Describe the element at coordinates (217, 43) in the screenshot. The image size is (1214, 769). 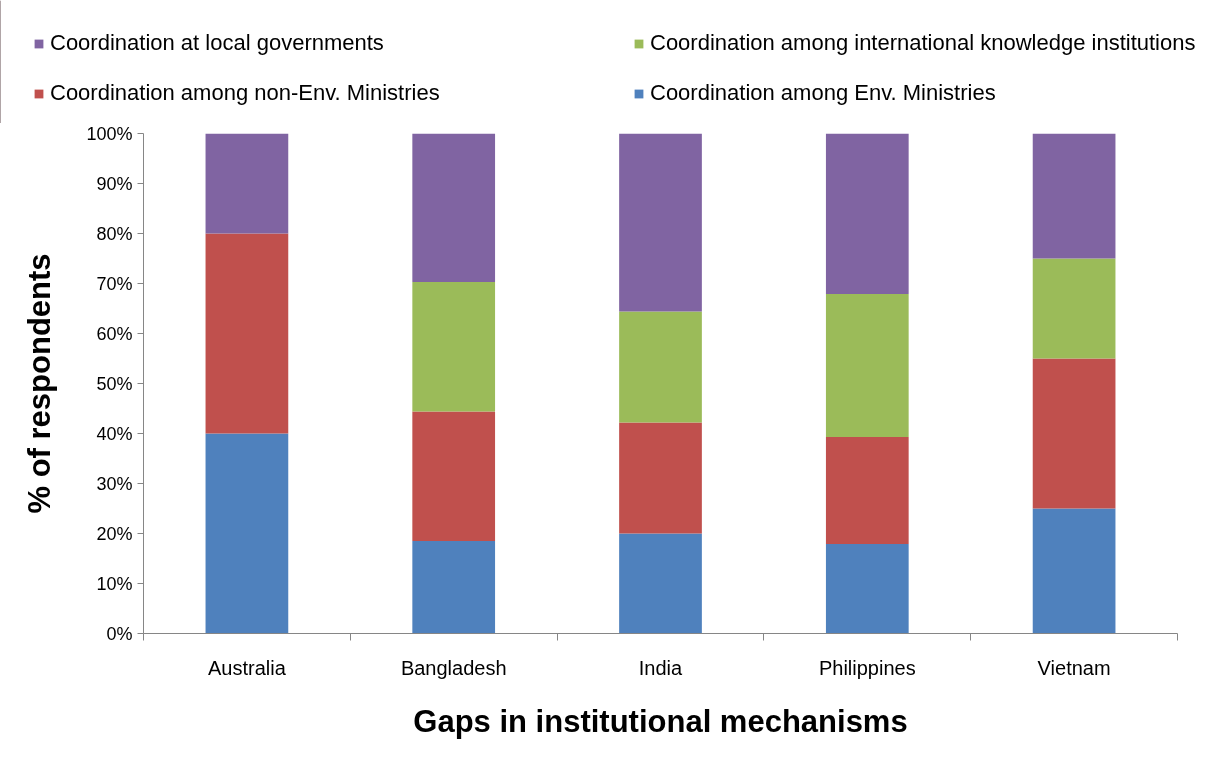
I see `legend-label: Coordination at local governments` at that location.